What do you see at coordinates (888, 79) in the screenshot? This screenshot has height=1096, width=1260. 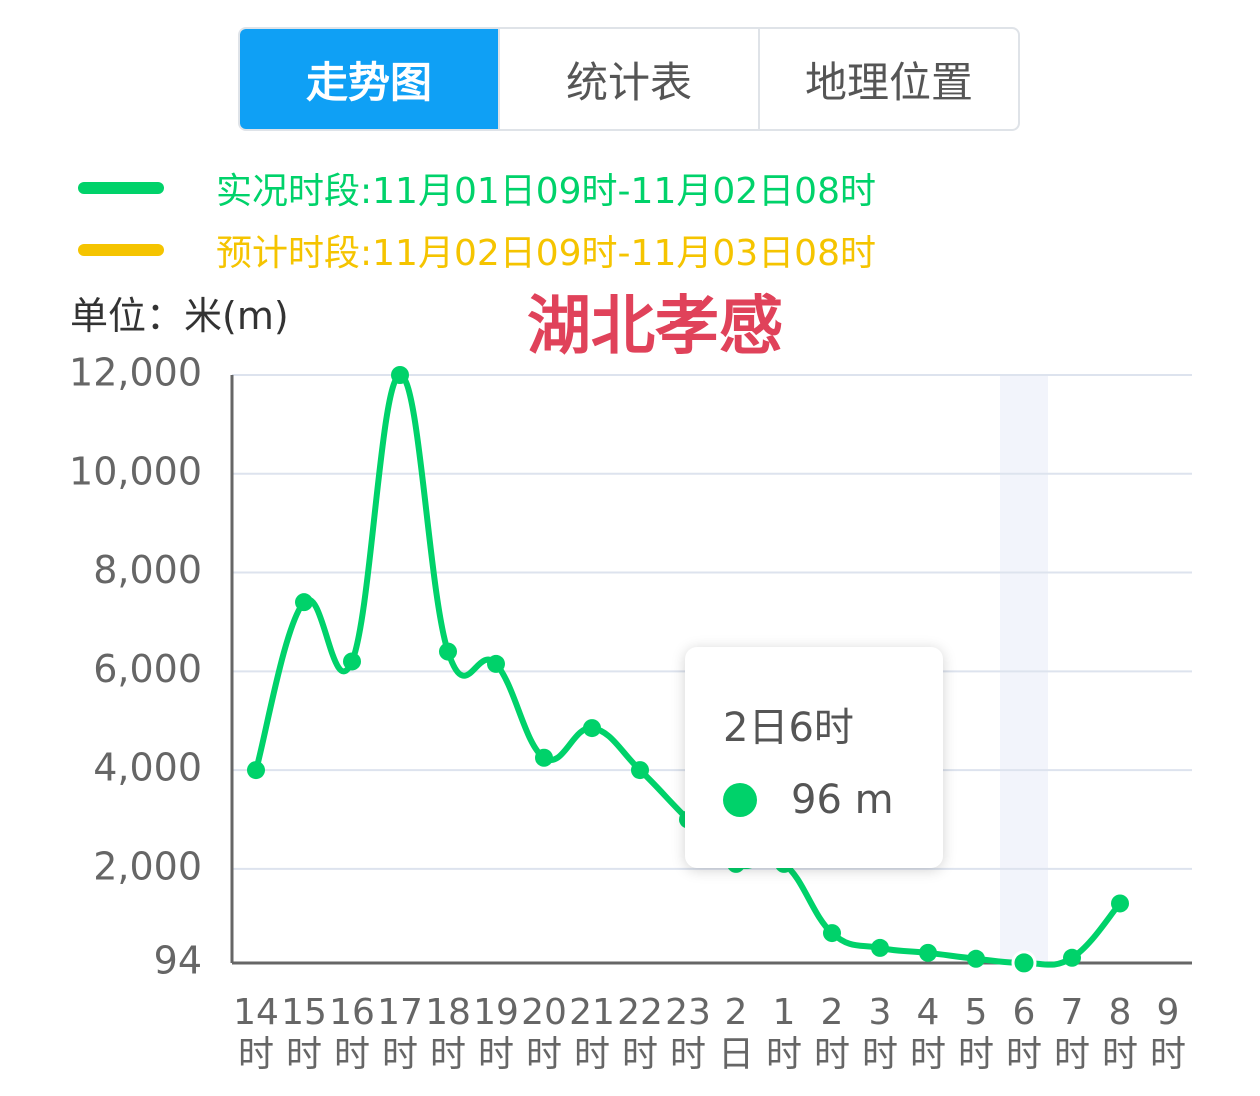 I see `tab: 地理位置` at bounding box center [888, 79].